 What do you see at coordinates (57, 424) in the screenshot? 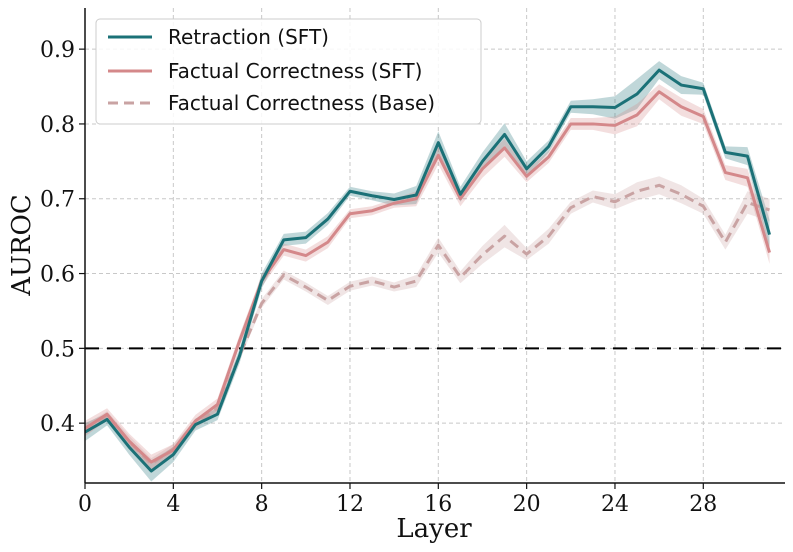
I see `y-tick-label: 0.4` at bounding box center [57, 424].